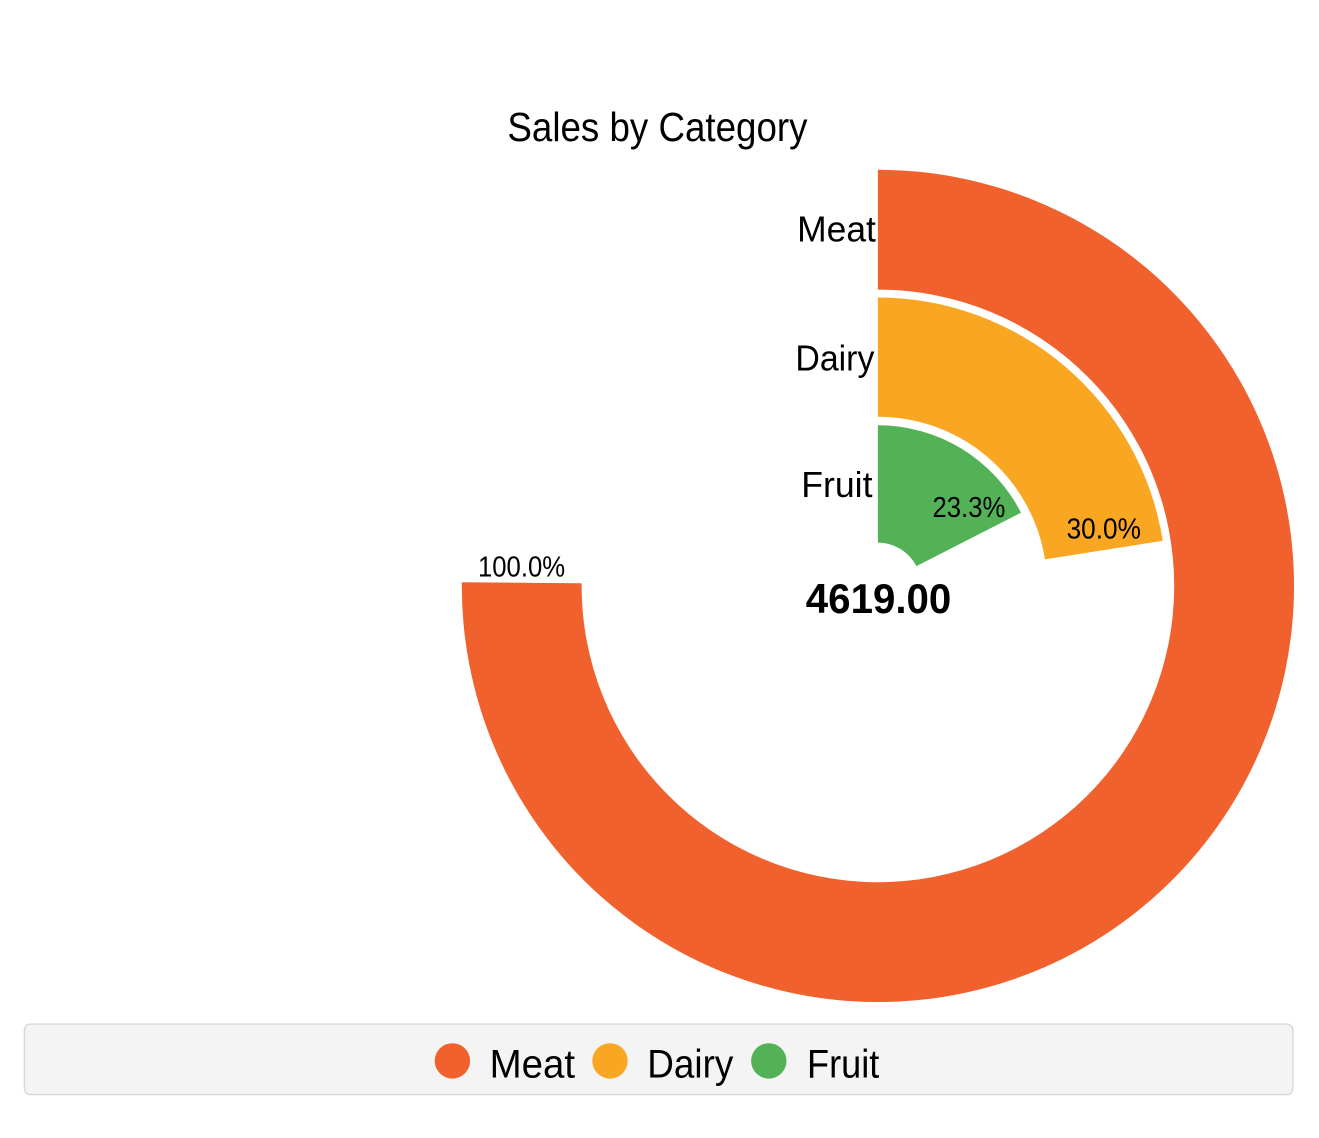  Describe the element at coordinates (1104, 530) in the screenshot. I see `svg-text: 30.0%` at that location.